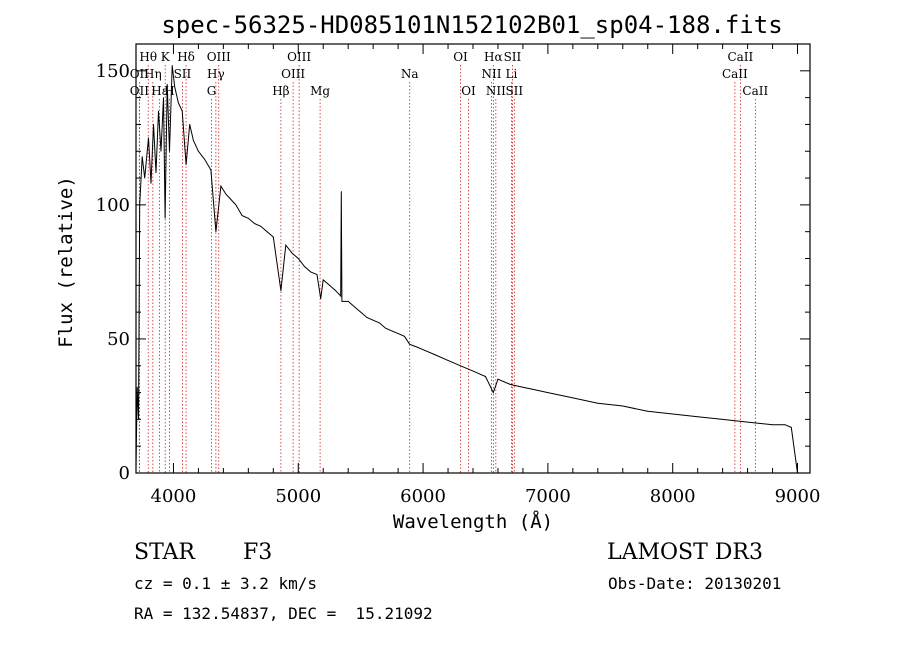 The width and height of the screenshot is (900, 649). Describe the element at coordinates (493, 57) in the screenshot. I see `spectral-line-label: Hα` at that location.